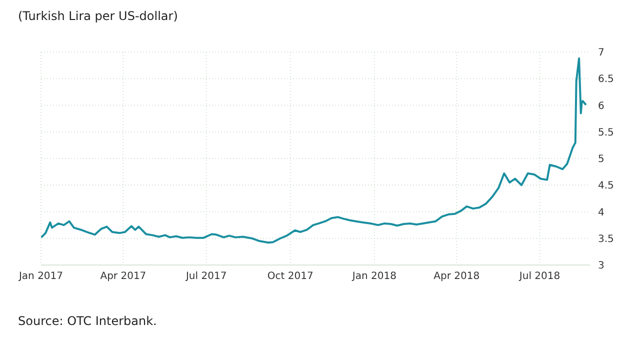  Describe the element at coordinates (373, 276) in the screenshot. I see `x-tick-label: Jan 2018` at that location.